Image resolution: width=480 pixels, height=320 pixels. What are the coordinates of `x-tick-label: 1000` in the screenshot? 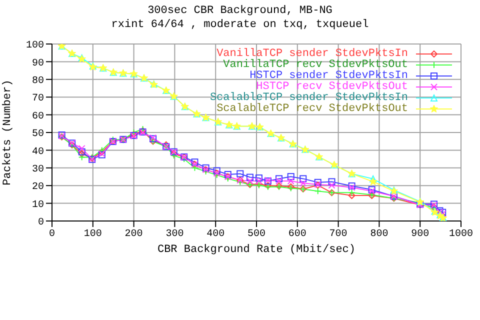 It's located at (461, 234).